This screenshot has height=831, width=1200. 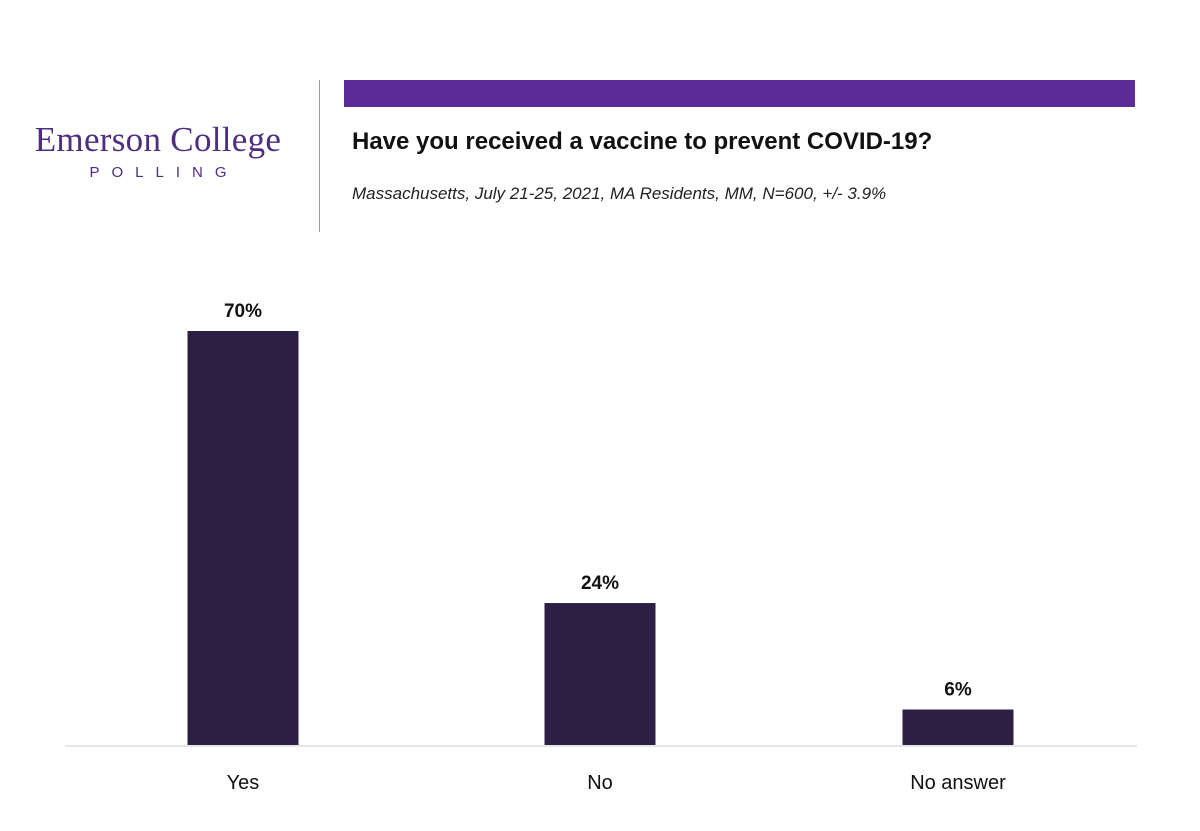 What do you see at coordinates (158, 139) in the screenshot?
I see `logo-name: Emerson College` at bounding box center [158, 139].